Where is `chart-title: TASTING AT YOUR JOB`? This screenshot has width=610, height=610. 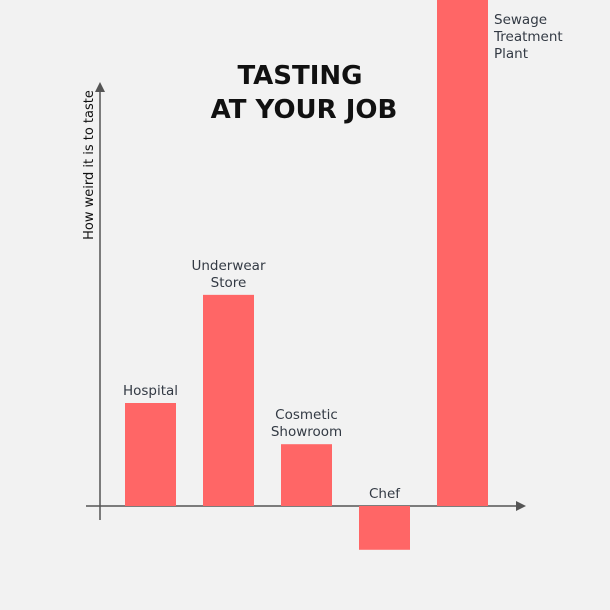
chart-title: TASTING AT YOUR JOB is located at coordinates (304, 93).